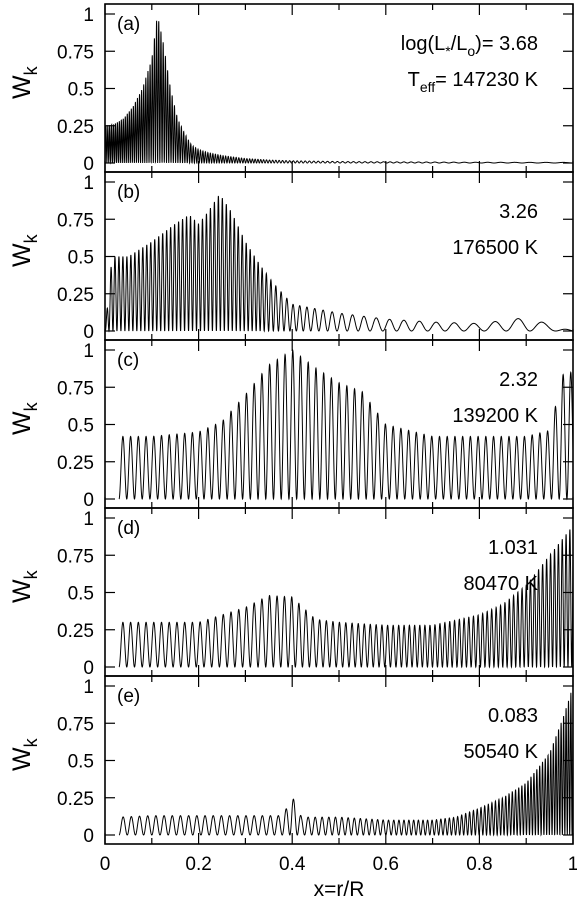 The width and height of the screenshot is (577, 905). I want to click on annotation-line: 176500 K, so click(495, 248).